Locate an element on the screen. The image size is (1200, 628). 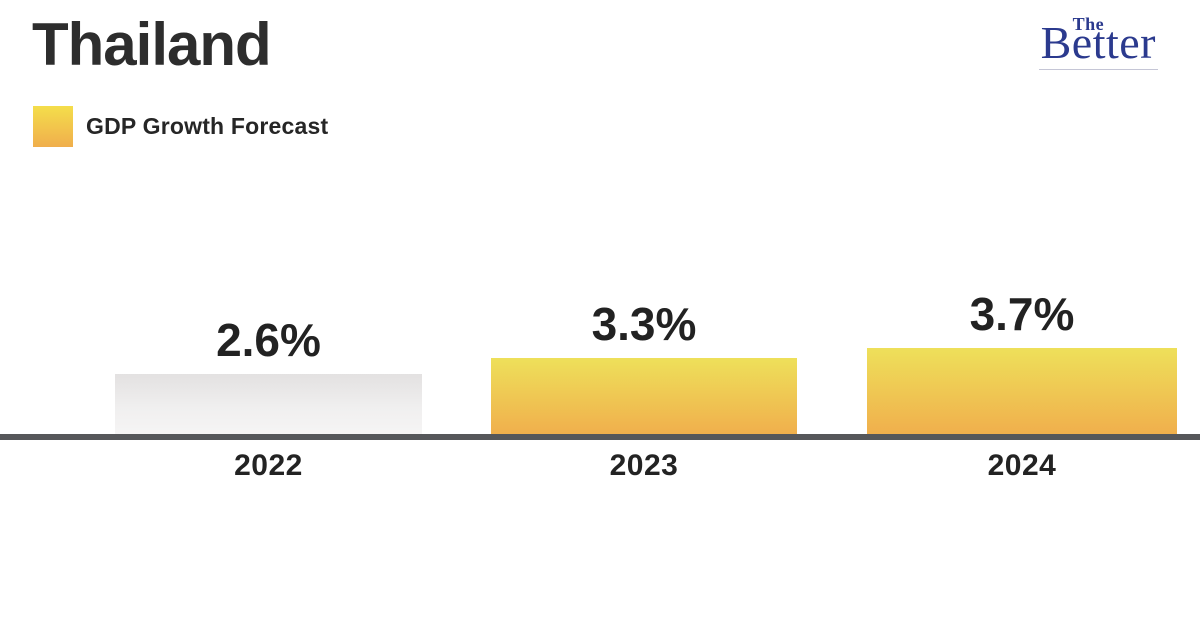
bar-2024 is located at coordinates (1022, 392).